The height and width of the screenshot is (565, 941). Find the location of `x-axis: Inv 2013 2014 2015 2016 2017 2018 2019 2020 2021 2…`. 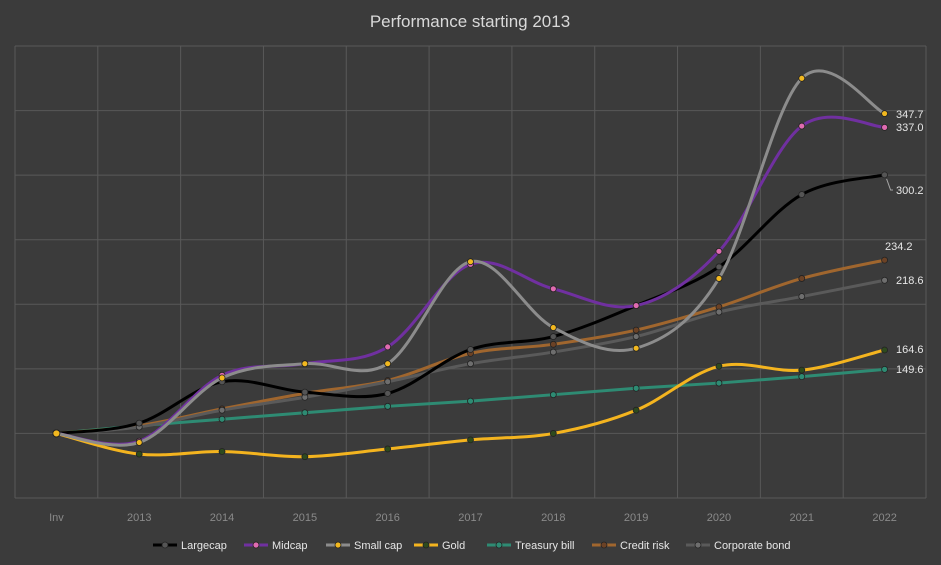

x-axis: Inv 2013 2014 2015 2016 2017 2018 2019 2020 2021 2… is located at coordinates (473, 518).